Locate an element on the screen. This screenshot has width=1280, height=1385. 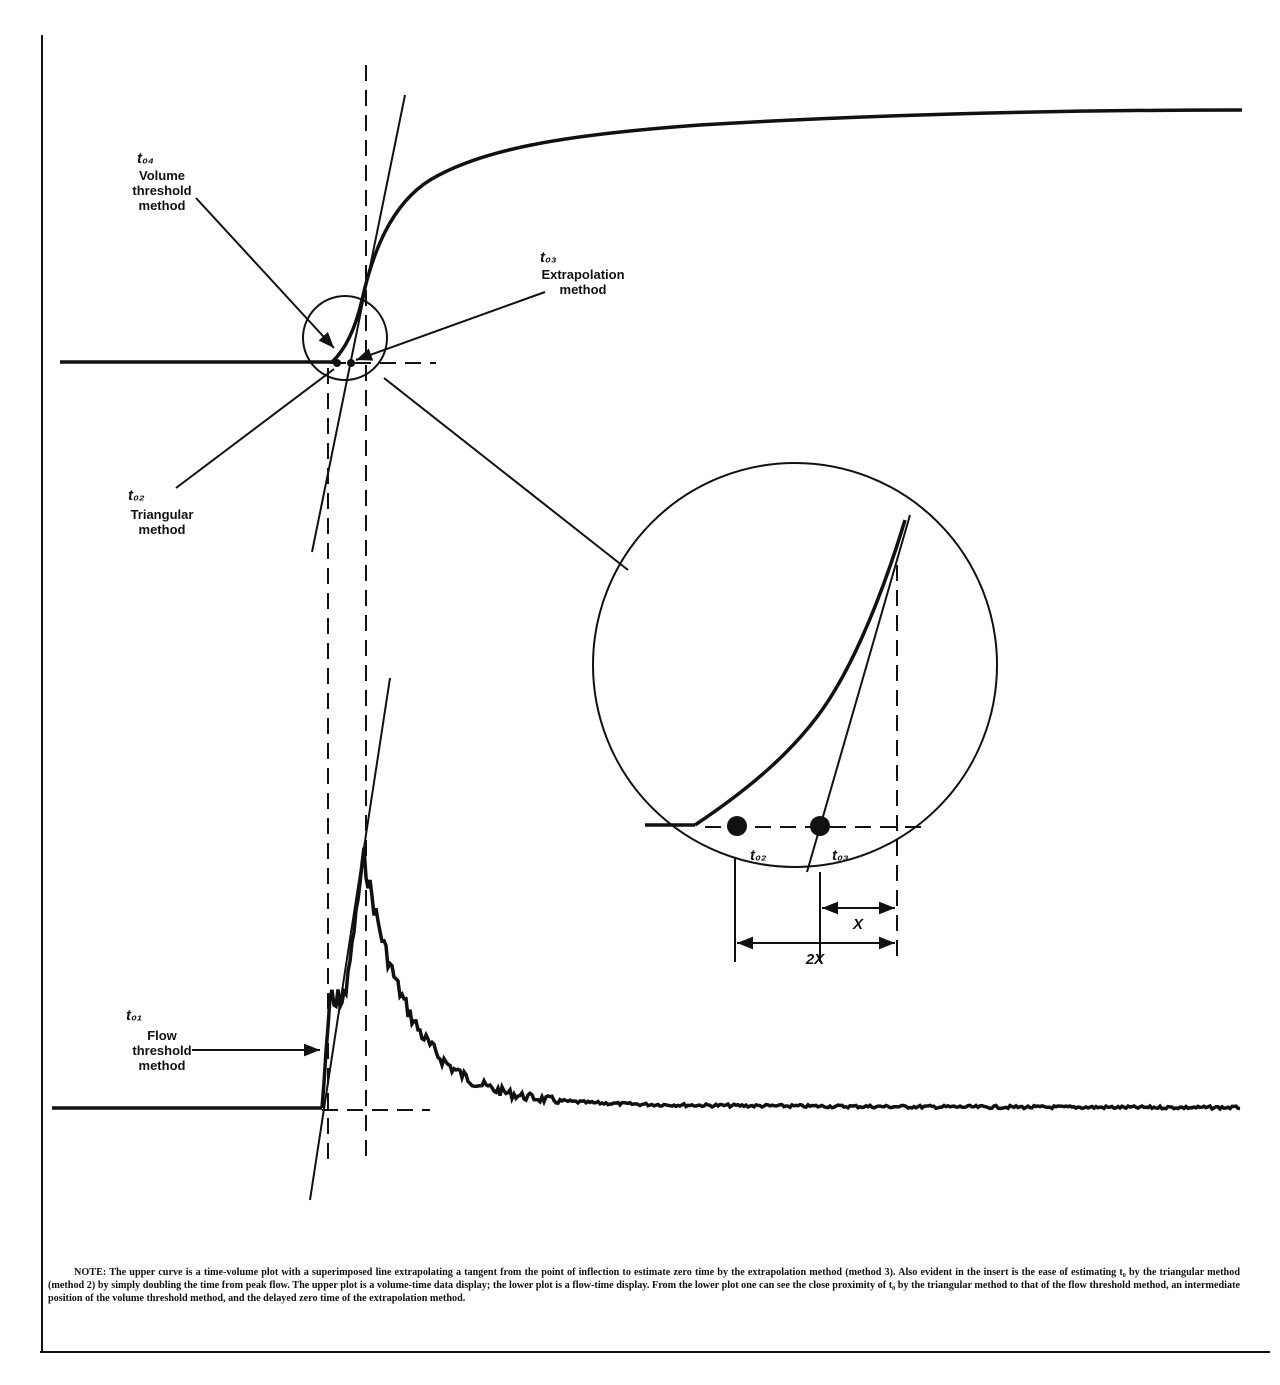
insert-circle is located at coordinates (795, 665).